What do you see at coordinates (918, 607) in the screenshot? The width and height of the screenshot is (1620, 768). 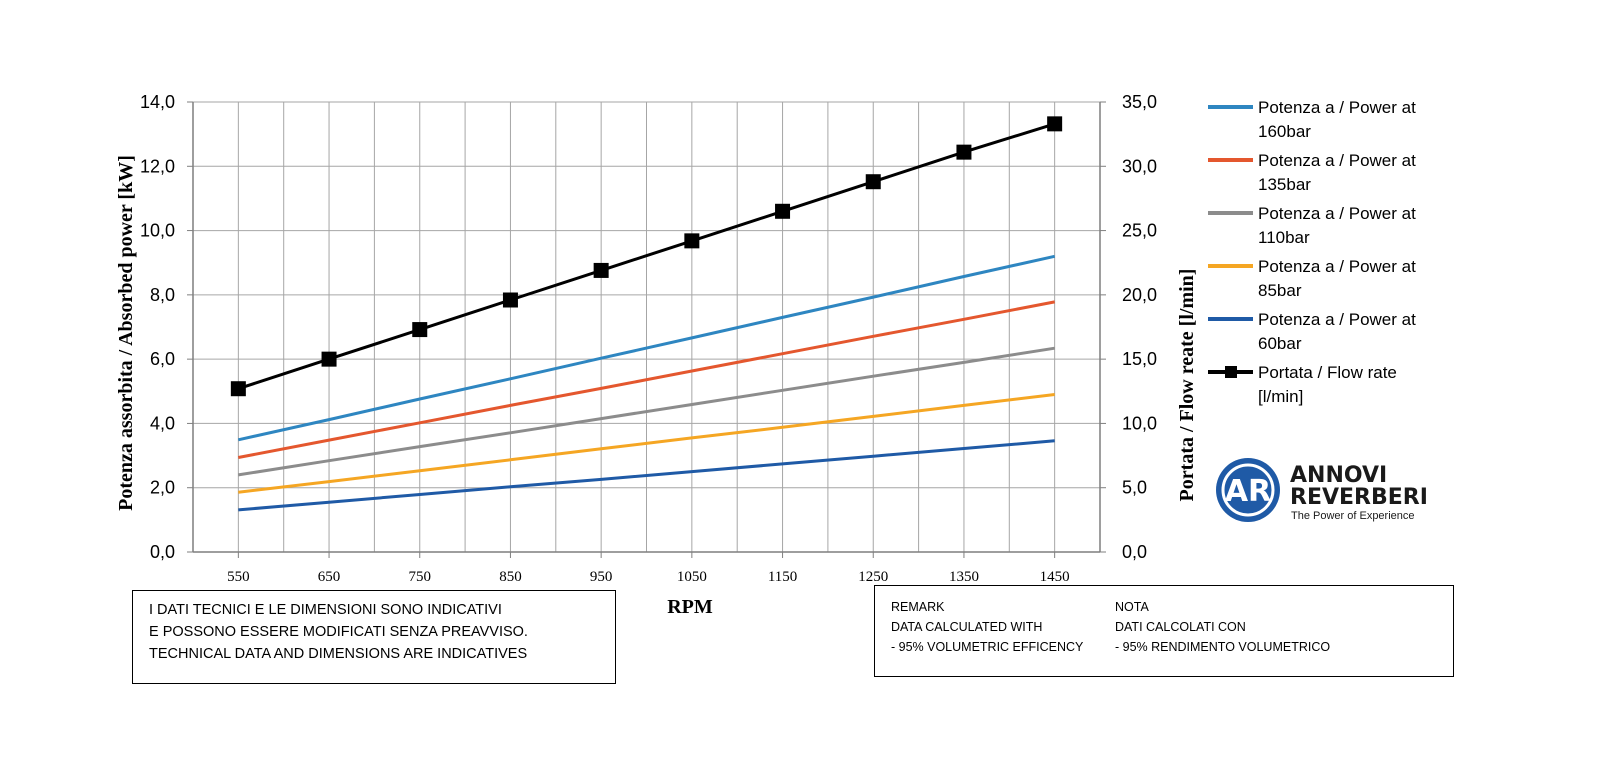 I see `remark-line: REMARK` at bounding box center [918, 607].